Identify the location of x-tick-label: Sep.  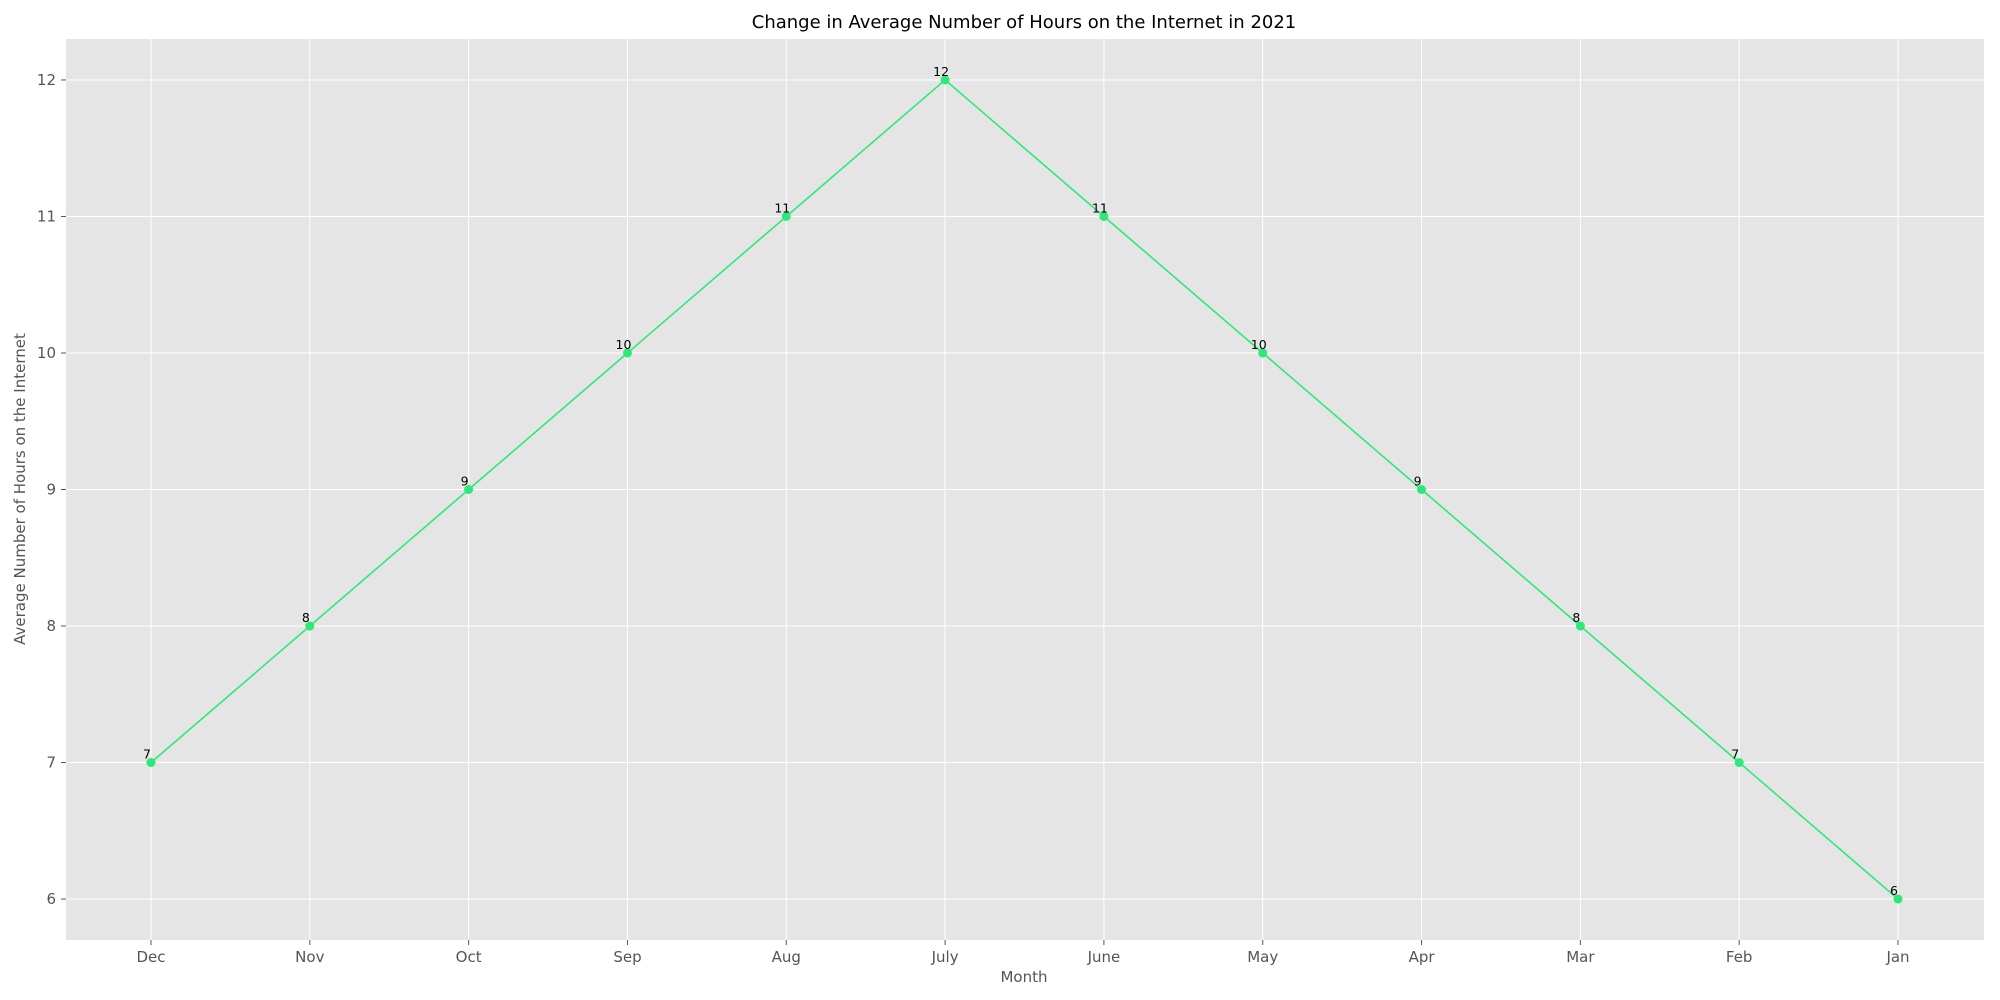
(627, 957).